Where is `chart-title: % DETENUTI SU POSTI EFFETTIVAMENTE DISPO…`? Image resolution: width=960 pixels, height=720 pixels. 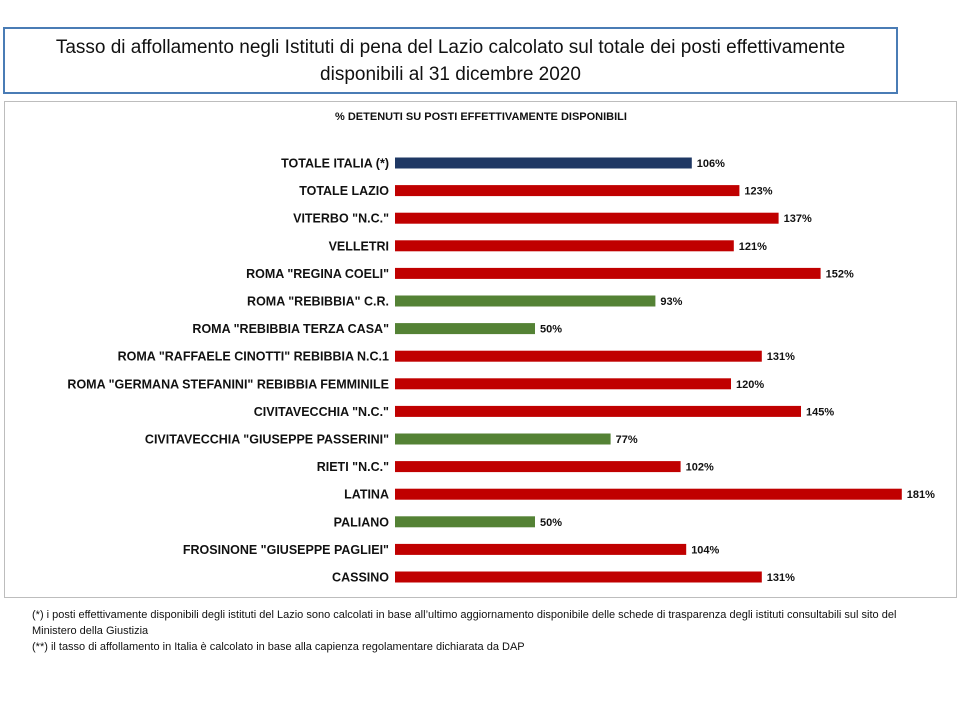
chart-title: % DETENUTI SU POSTI EFFETTIVAMENTE DISPO… is located at coordinates (481, 117).